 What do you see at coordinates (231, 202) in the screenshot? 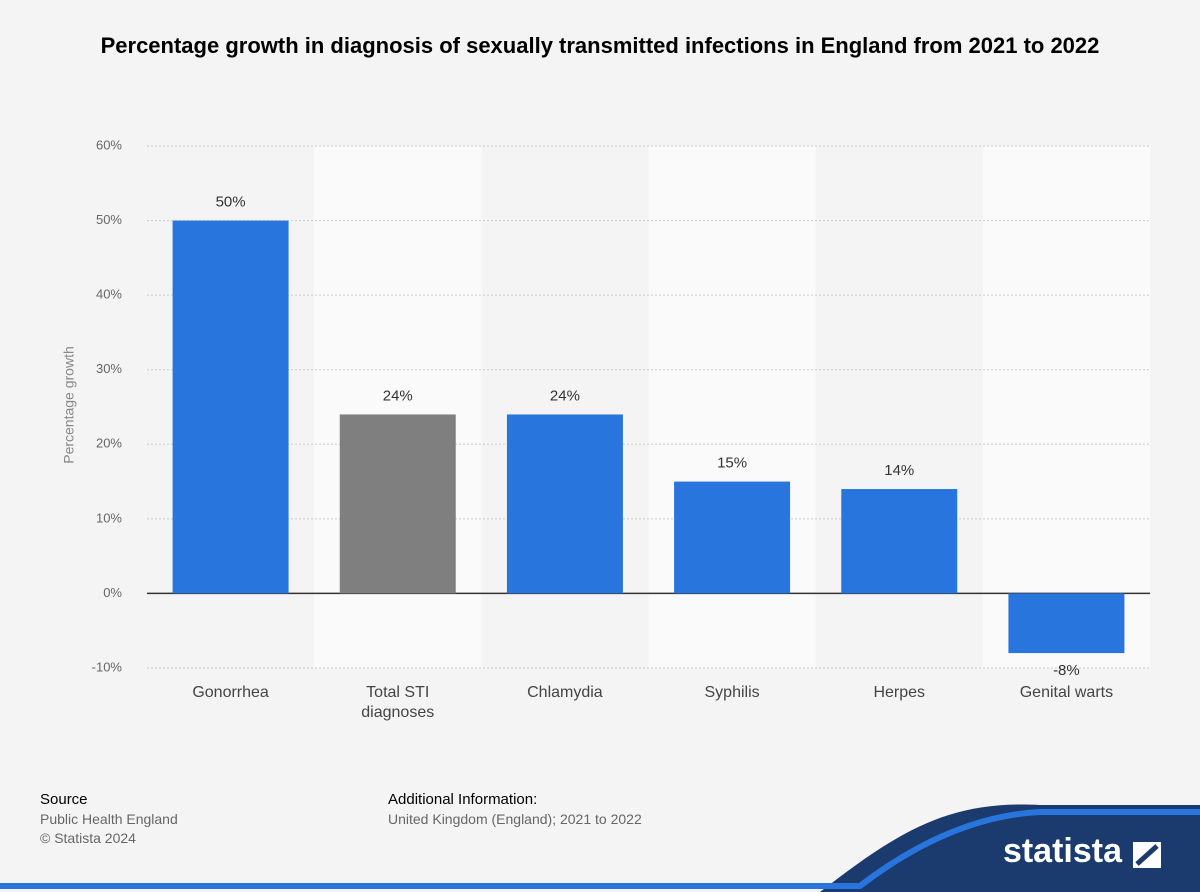
I see `value-label: 50%` at bounding box center [231, 202].